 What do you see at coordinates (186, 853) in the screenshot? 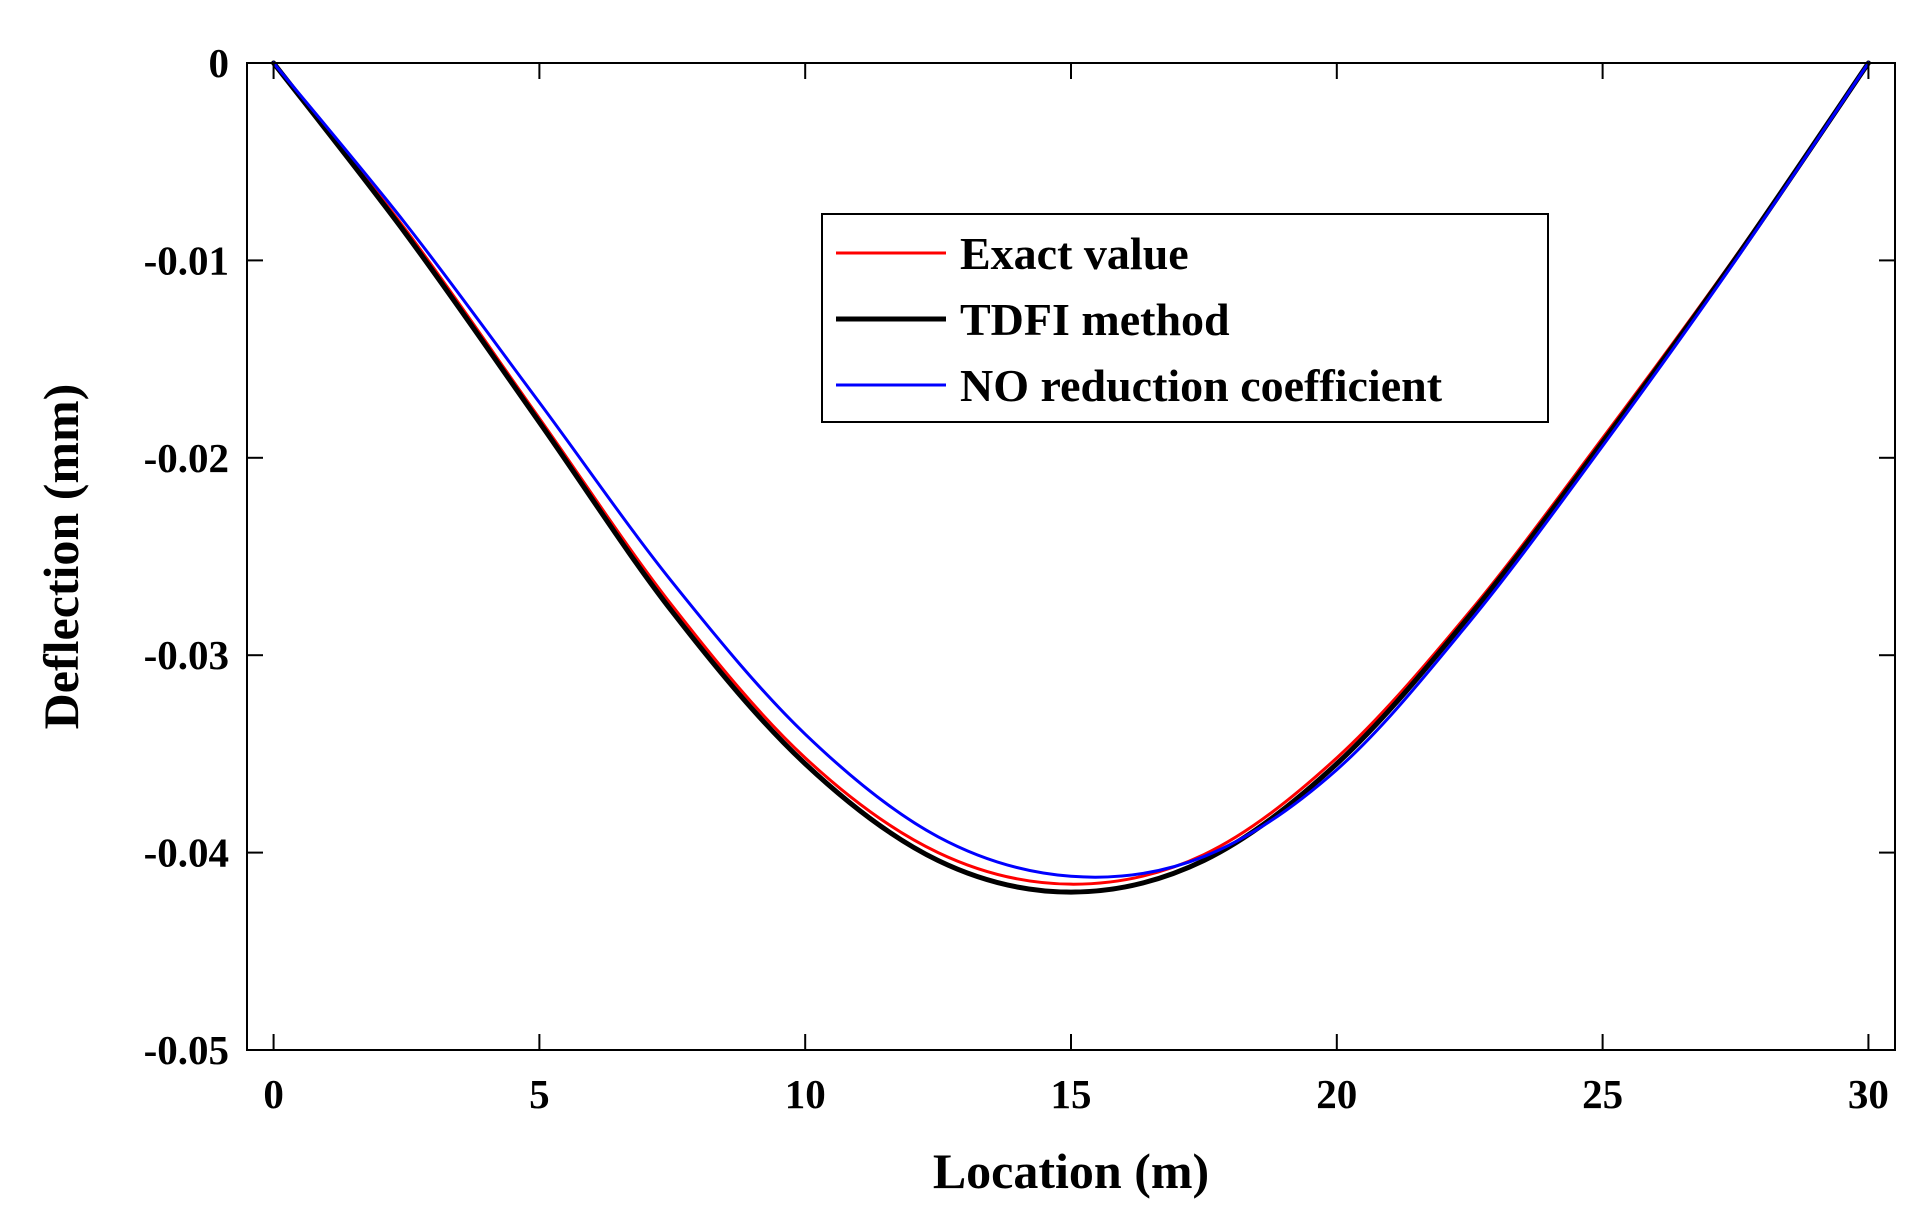
I see `y-tick-label: -0.04` at bounding box center [186, 853].